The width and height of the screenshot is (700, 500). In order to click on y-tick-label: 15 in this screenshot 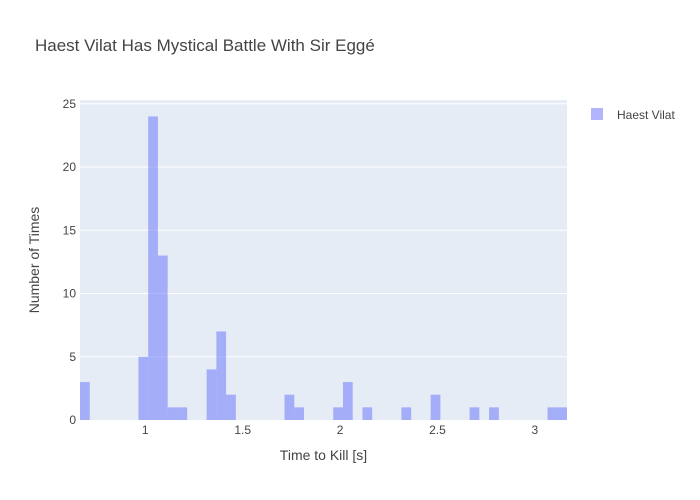, I will do `click(70, 230)`.